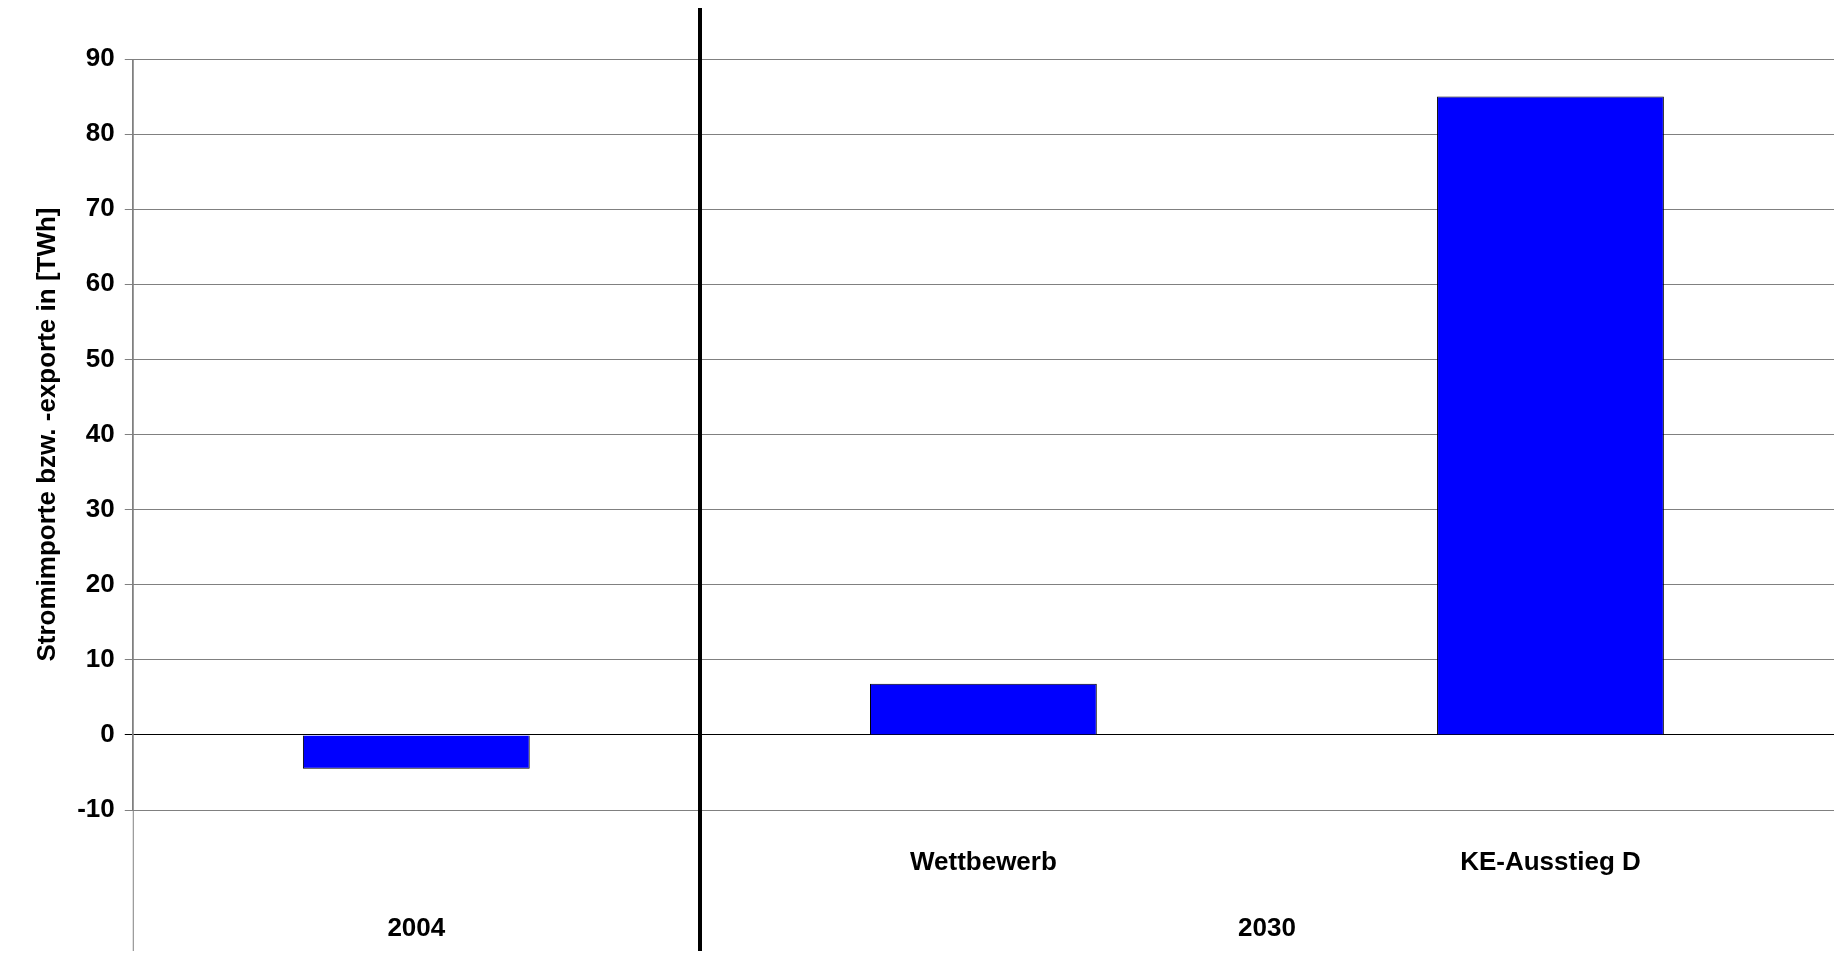 The width and height of the screenshot is (1845, 959). Describe the element at coordinates (1267, 927) in the screenshot. I see `text: 2030` at that location.